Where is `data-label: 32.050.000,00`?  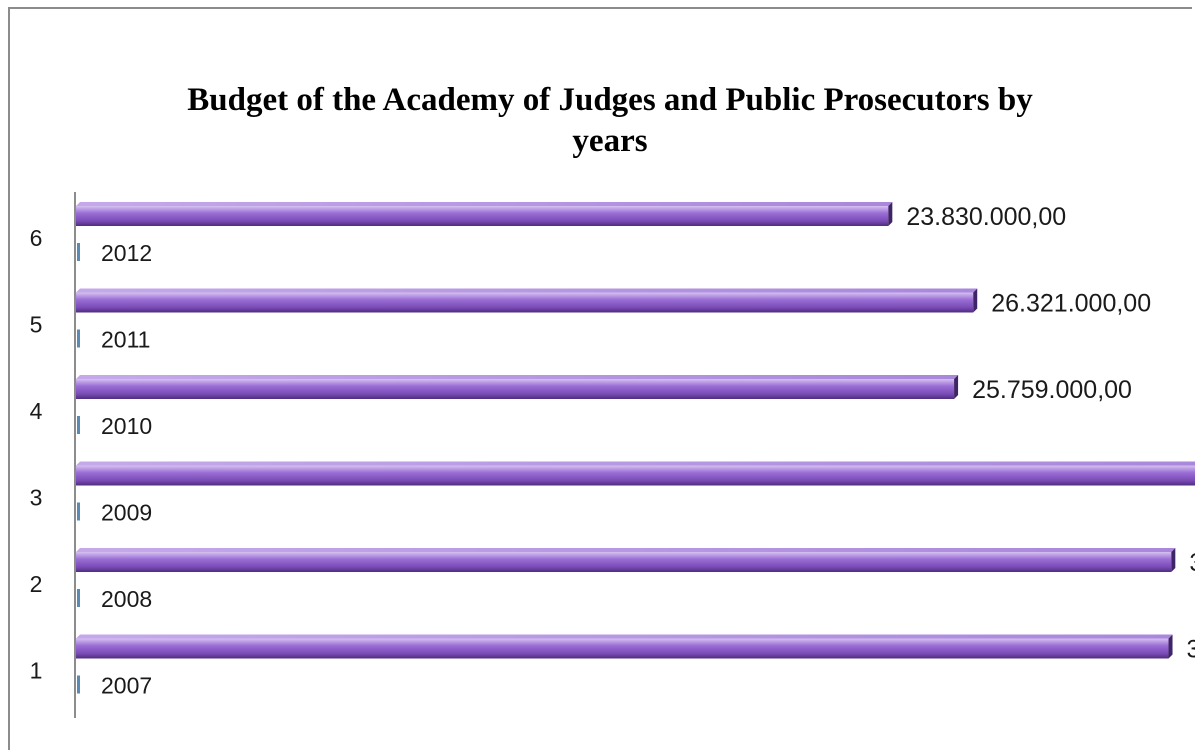
data-label: 32.050.000,00 is located at coordinates (1191, 650).